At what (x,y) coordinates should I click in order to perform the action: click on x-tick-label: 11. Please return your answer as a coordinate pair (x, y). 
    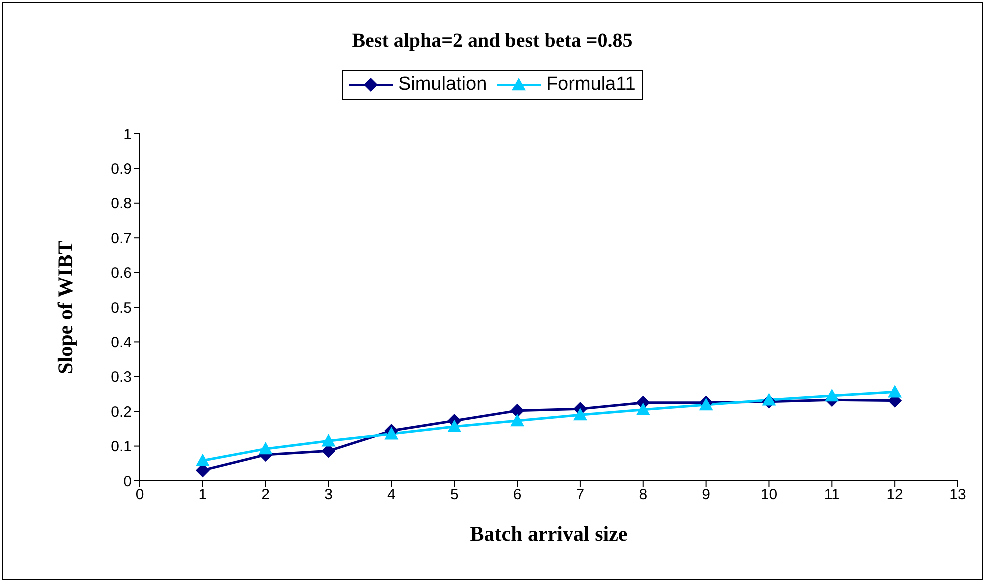
    Looking at the image, I should click on (832, 495).